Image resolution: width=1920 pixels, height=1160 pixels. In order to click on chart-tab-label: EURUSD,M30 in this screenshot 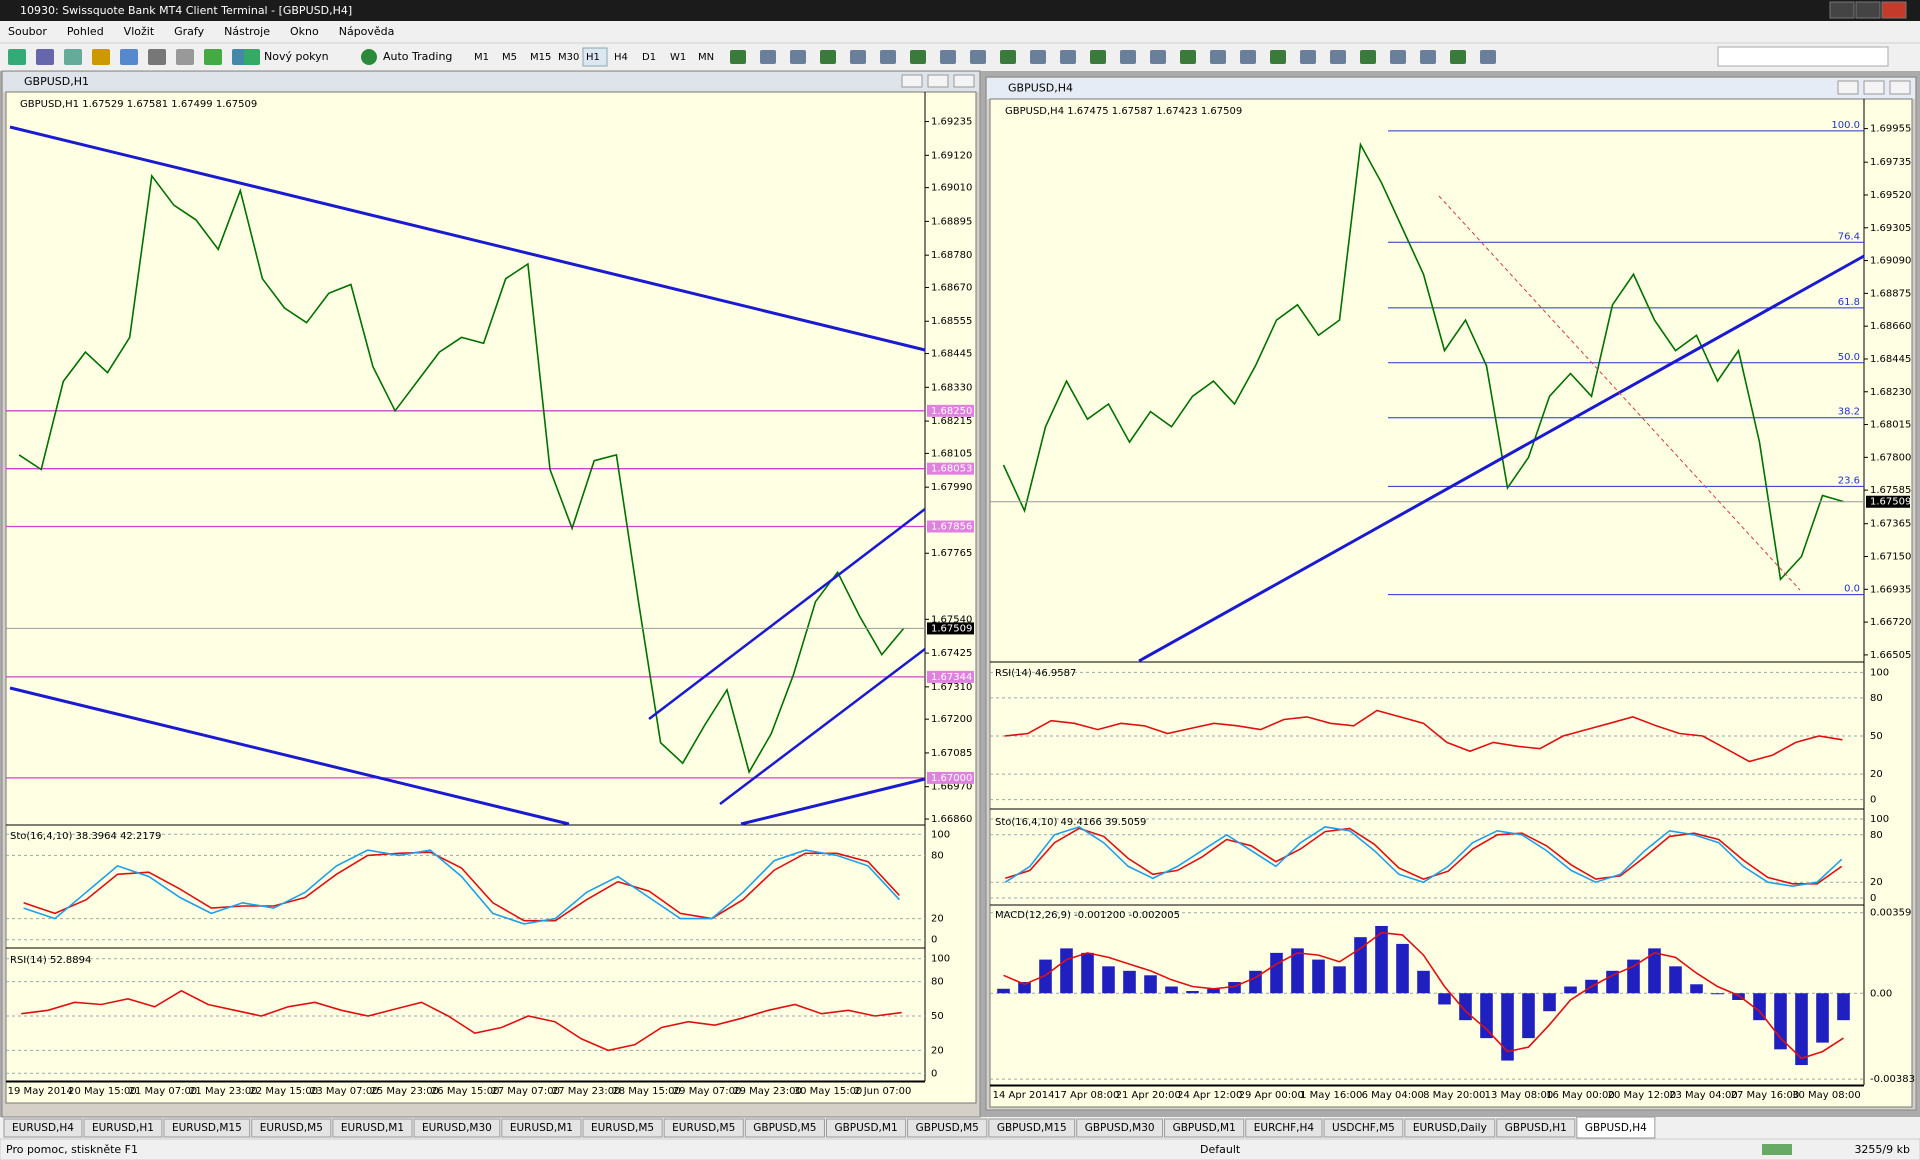, I will do `click(457, 1128)`.